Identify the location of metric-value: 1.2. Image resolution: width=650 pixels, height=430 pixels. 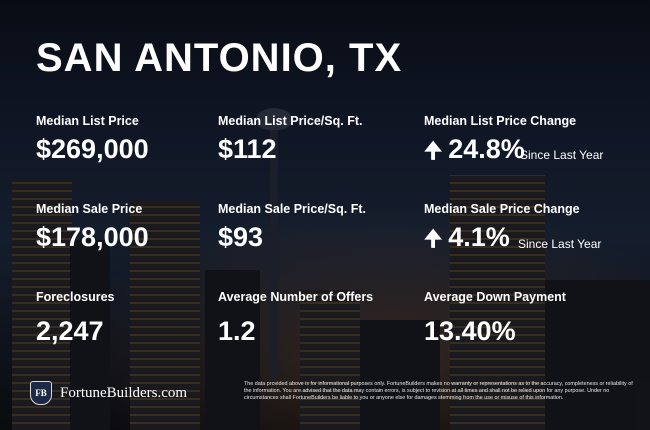
(237, 331).